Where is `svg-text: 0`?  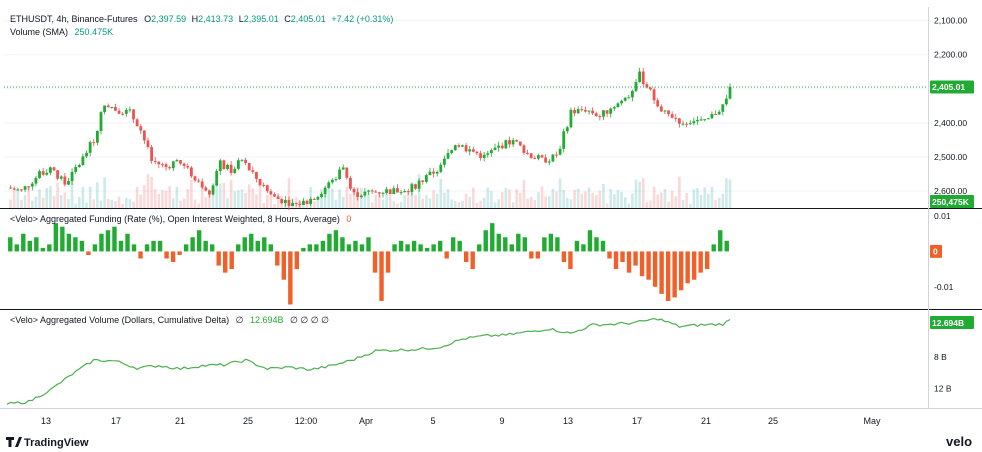
svg-text: 0 is located at coordinates (935, 251).